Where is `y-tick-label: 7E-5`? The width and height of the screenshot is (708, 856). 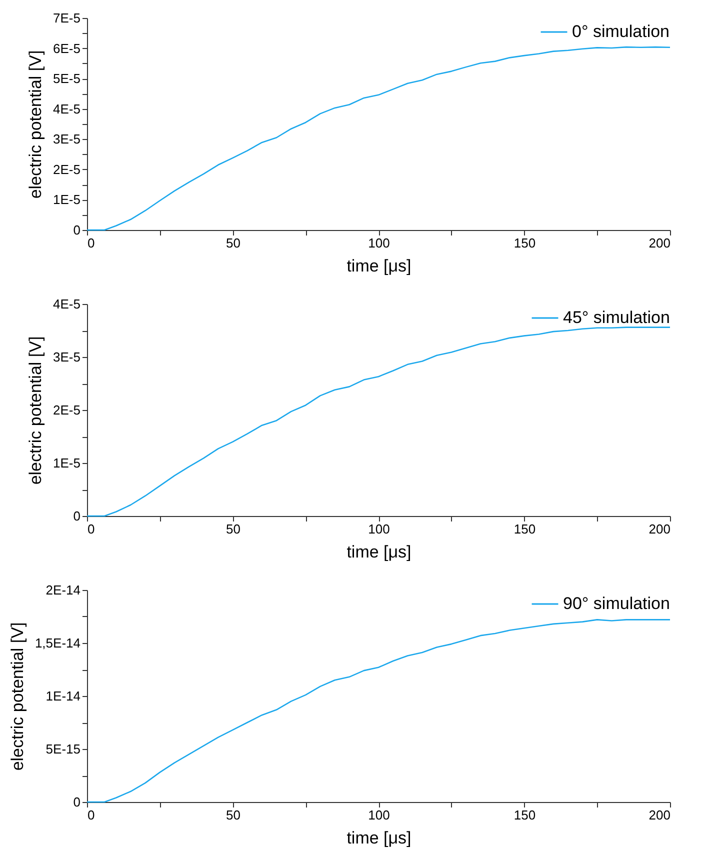 y-tick-label: 7E-5 is located at coordinates (66, 18).